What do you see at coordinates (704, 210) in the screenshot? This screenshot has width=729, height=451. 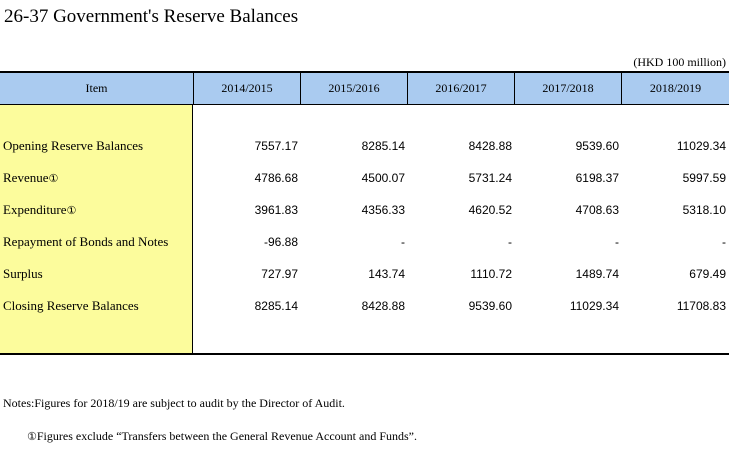 I see `cell-value: 5318.10` at bounding box center [704, 210].